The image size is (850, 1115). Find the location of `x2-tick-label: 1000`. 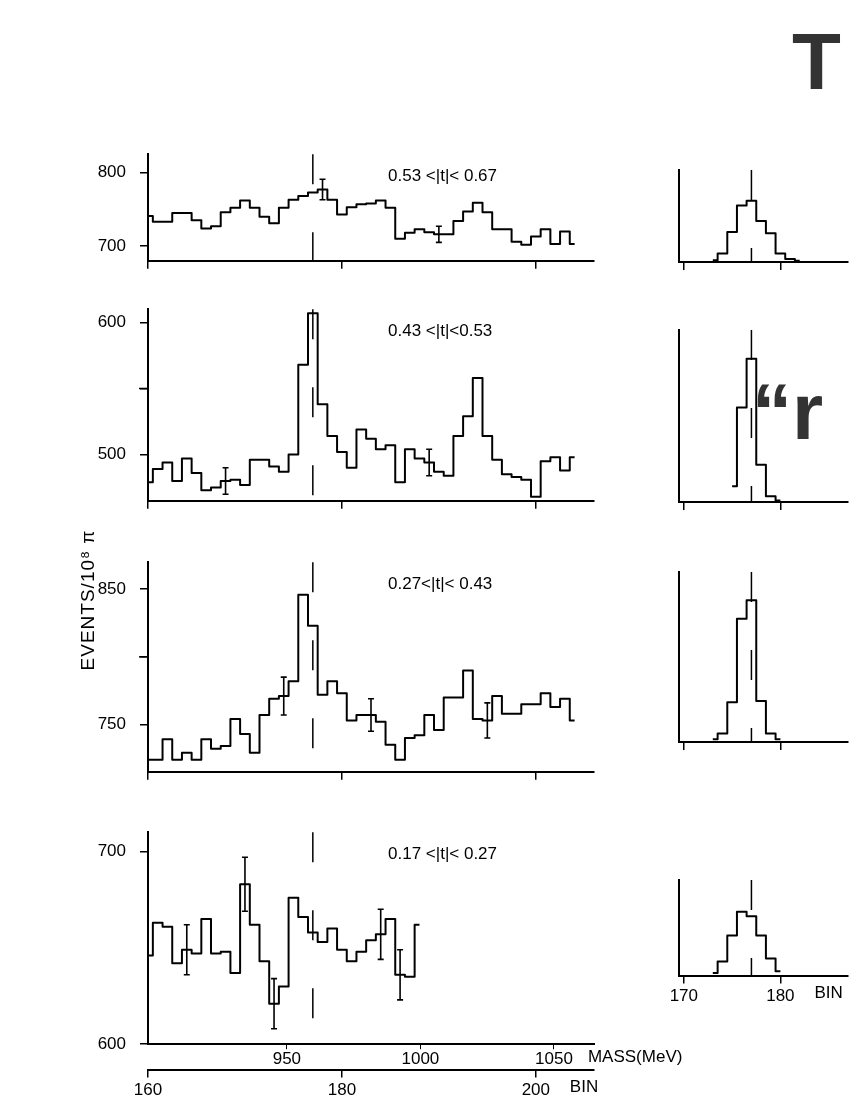

x2-tick-label: 1000 is located at coordinates (420, 1059).